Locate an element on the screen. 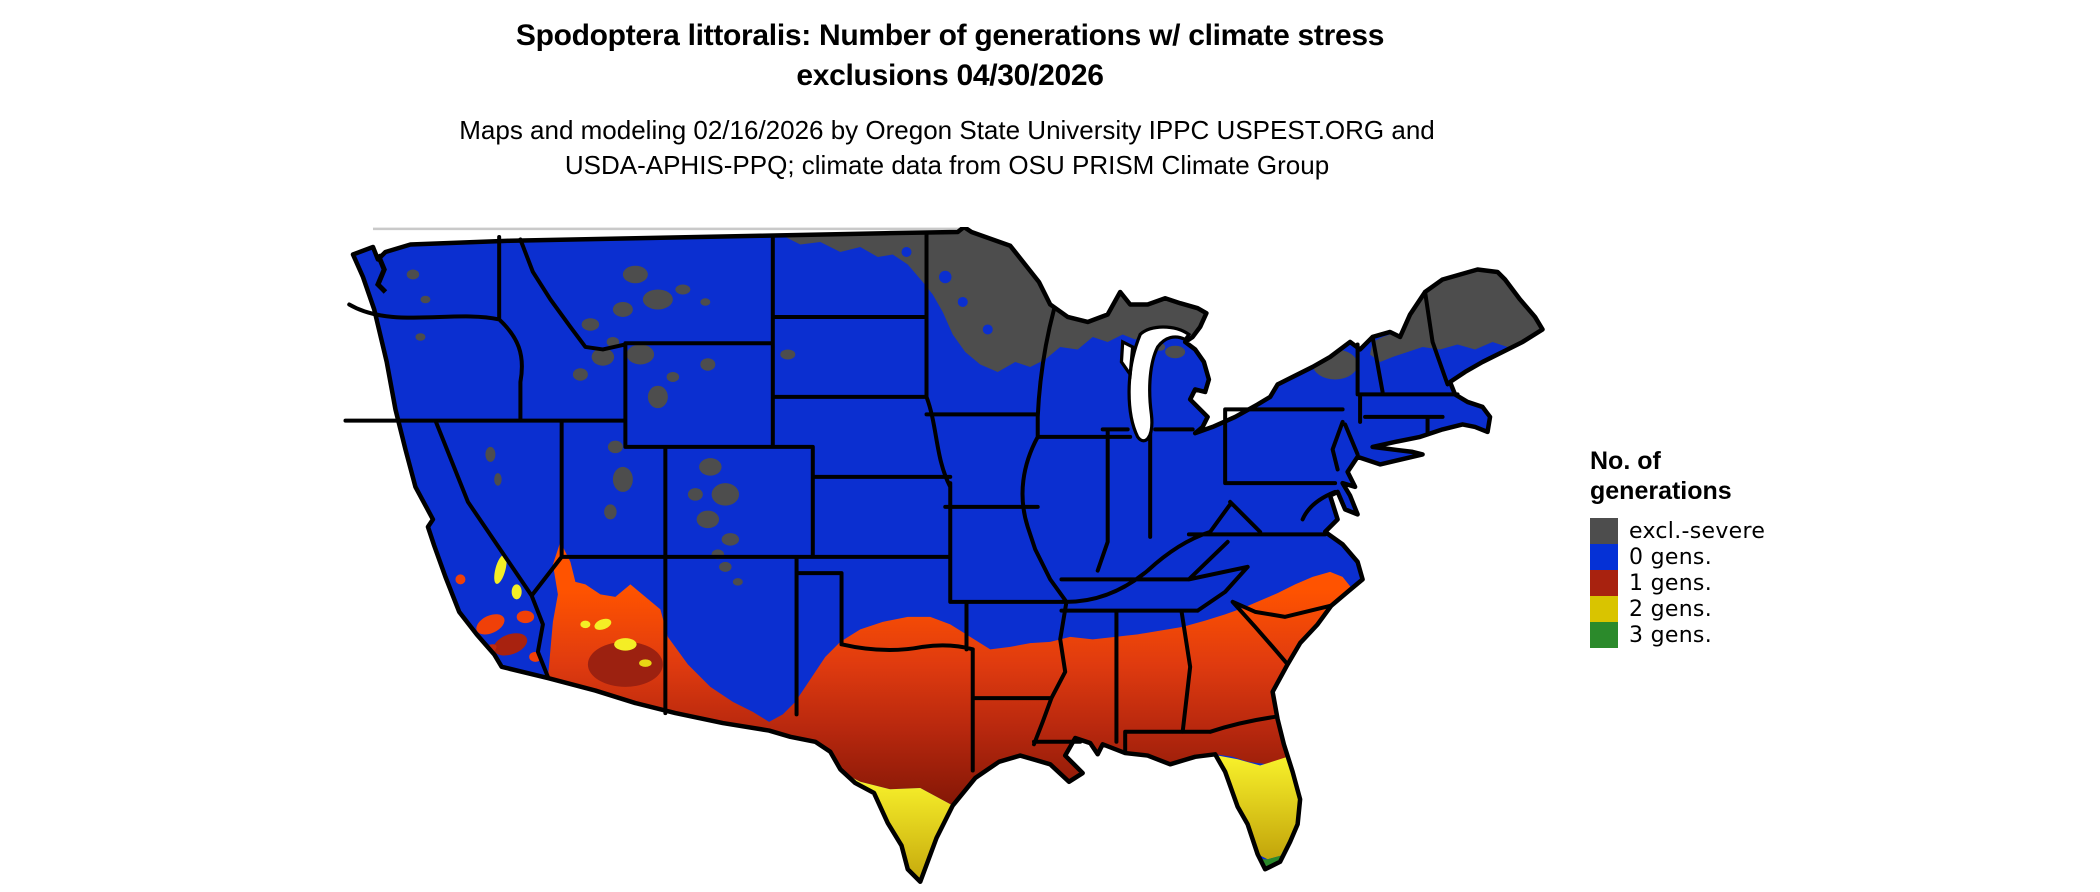  legend-title-line-1: No. of is located at coordinates (1625, 461).